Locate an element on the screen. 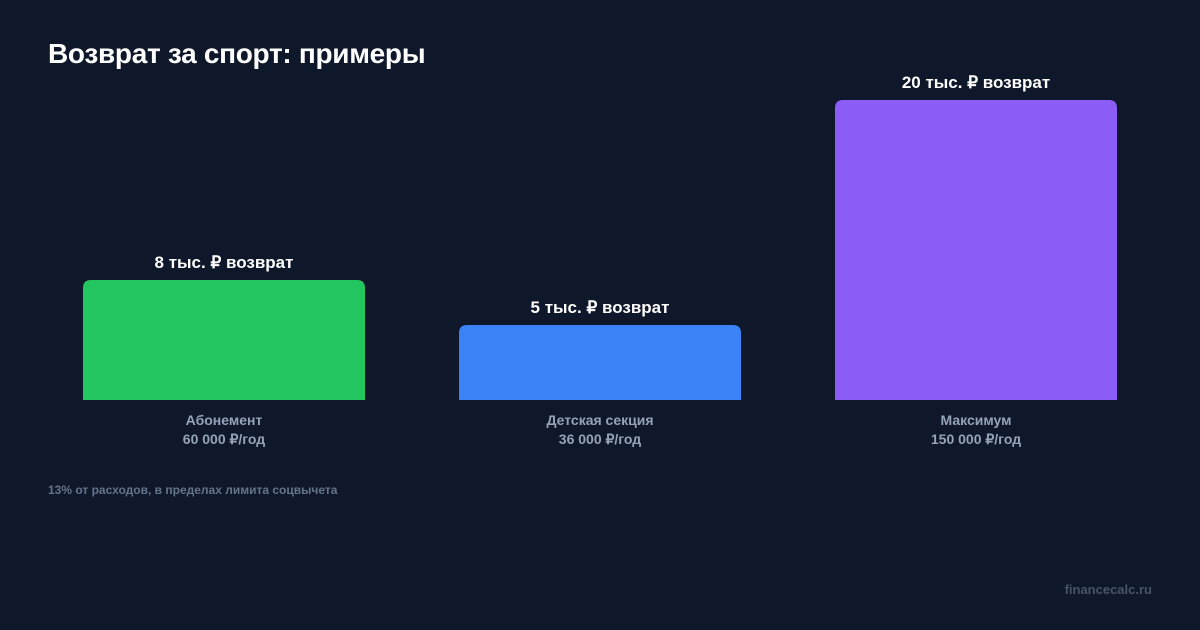 The height and width of the screenshot is (630, 1200). category-sublabel-2: 36 000 ₽/год is located at coordinates (600, 439).